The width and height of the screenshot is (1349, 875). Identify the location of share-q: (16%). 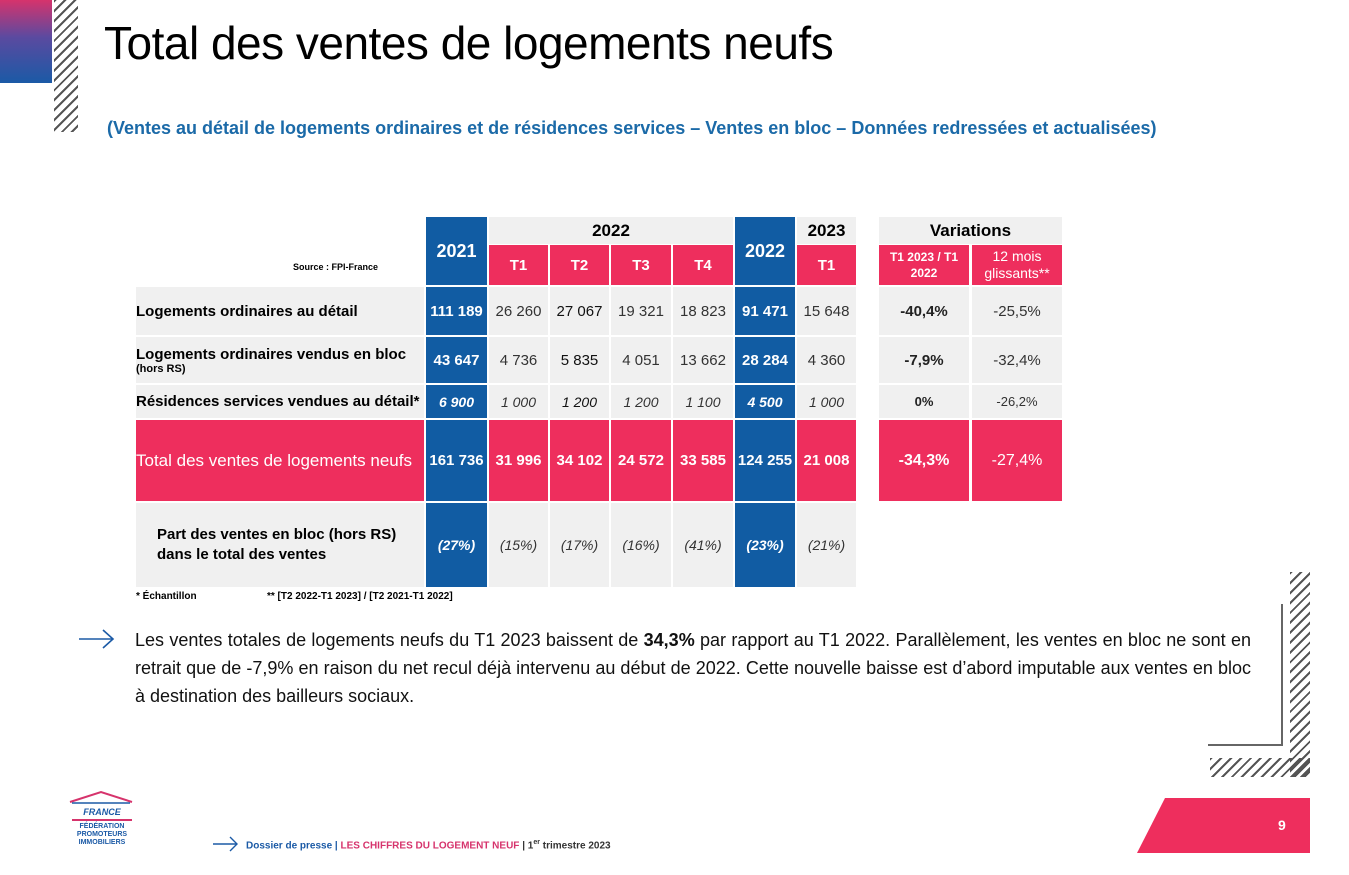
(641, 545).